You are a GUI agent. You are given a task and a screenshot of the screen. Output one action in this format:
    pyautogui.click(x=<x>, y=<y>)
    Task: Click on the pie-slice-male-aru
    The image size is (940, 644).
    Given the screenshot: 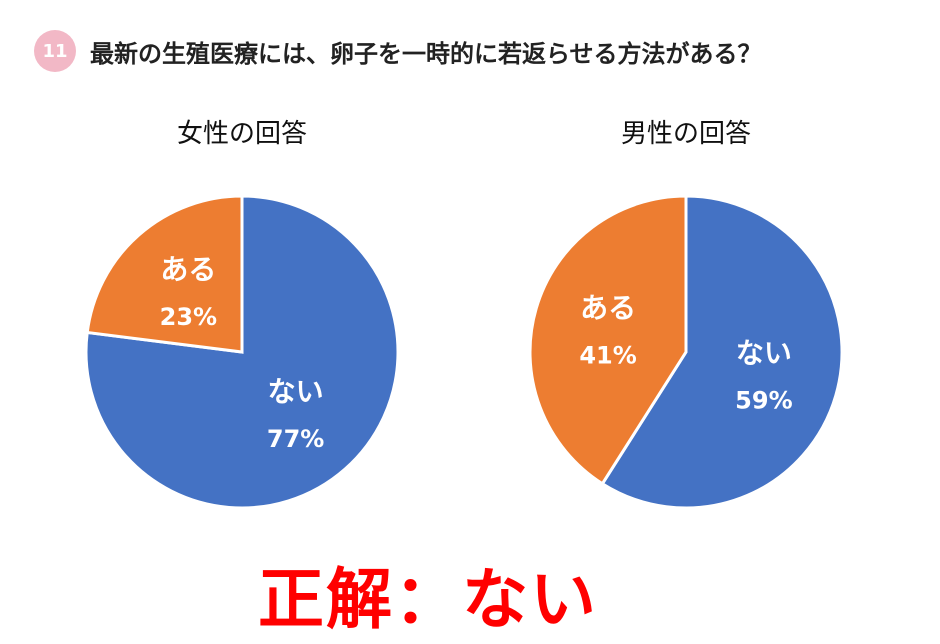 What is the action you would take?
    pyautogui.click(x=608, y=340)
    